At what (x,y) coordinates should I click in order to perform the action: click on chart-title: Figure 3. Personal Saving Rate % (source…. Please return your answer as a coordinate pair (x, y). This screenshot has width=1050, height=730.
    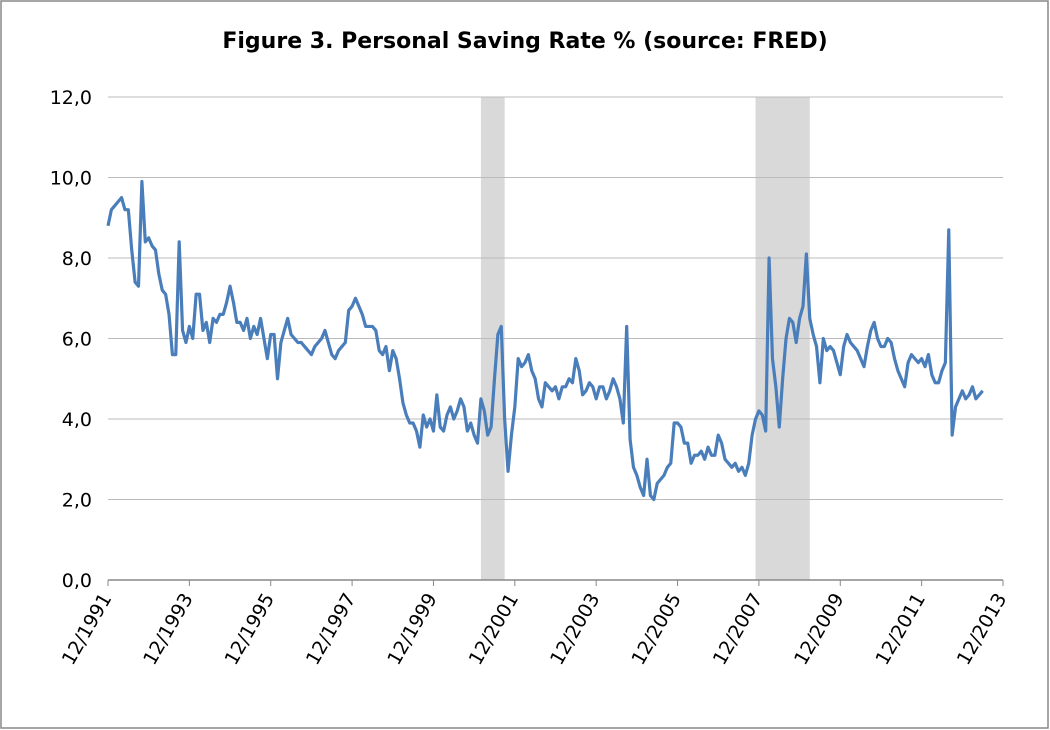
    Looking at the image, I should click on (524, 41).